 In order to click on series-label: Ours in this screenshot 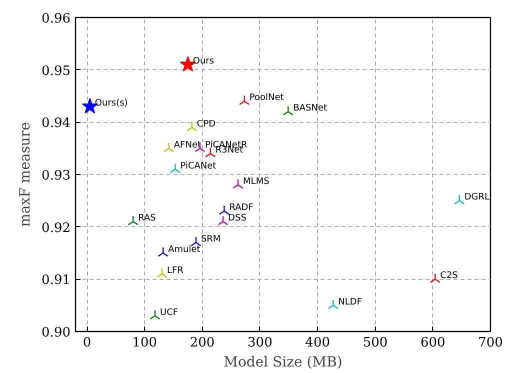, I will do `click(203, 61)`.